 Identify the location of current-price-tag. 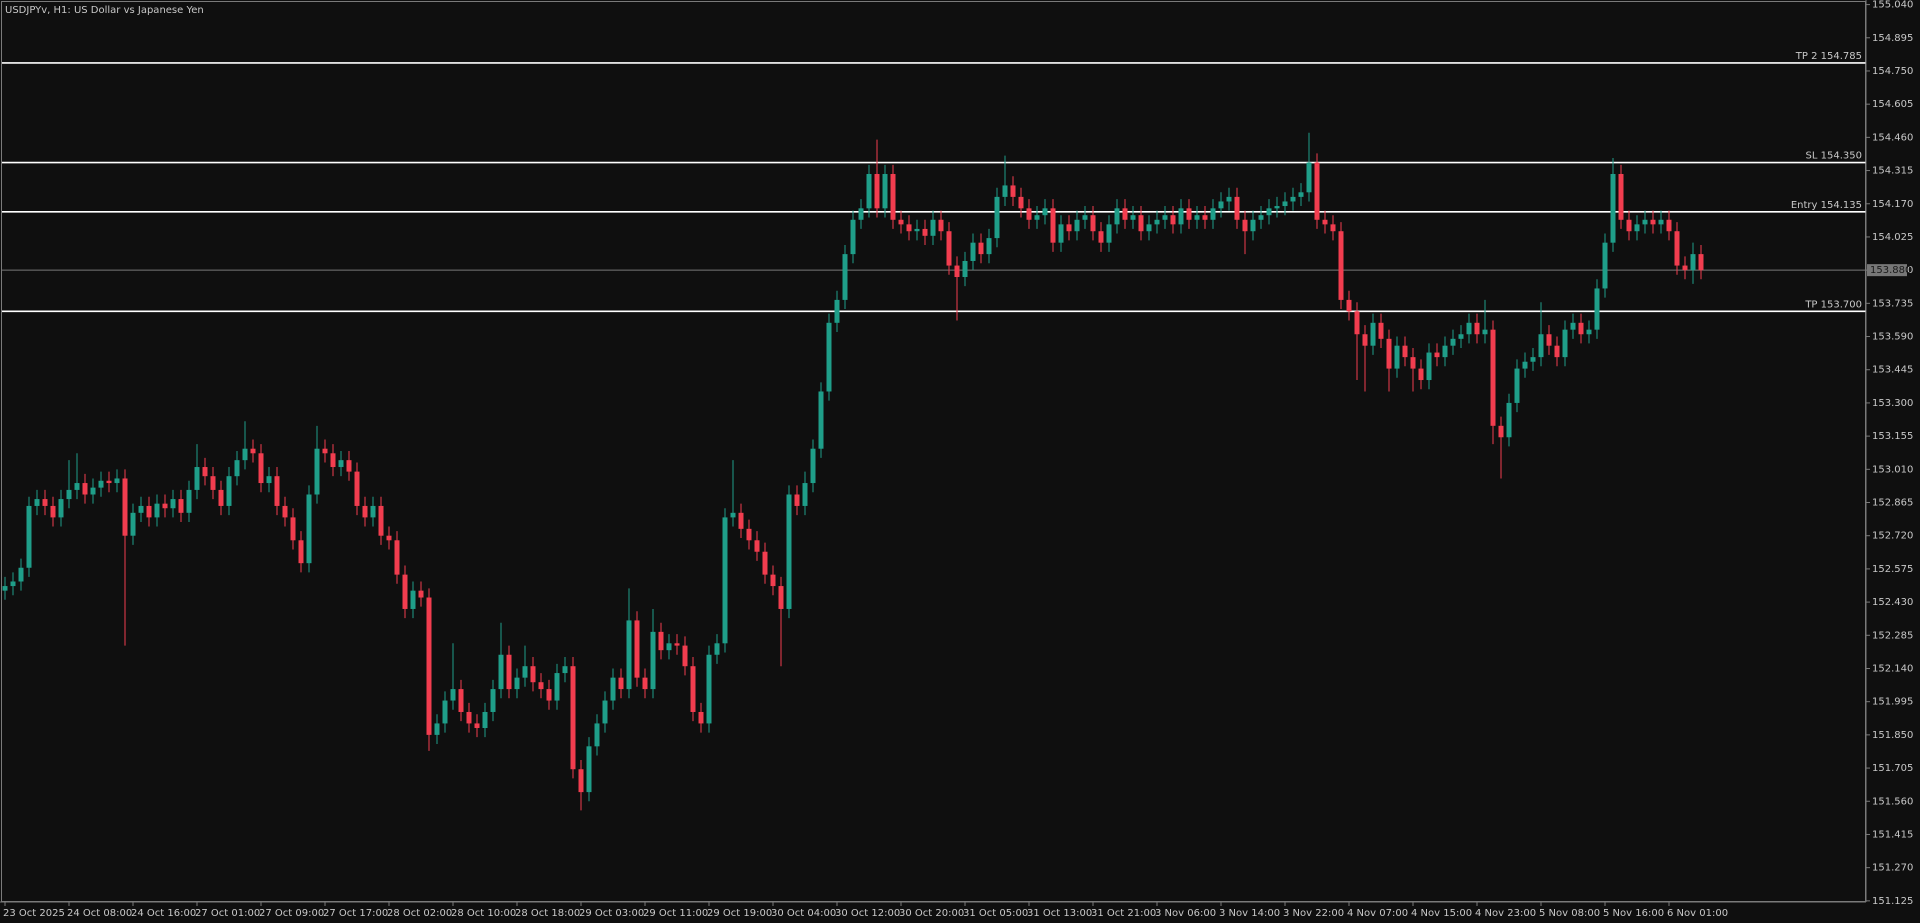
(1887, 270).